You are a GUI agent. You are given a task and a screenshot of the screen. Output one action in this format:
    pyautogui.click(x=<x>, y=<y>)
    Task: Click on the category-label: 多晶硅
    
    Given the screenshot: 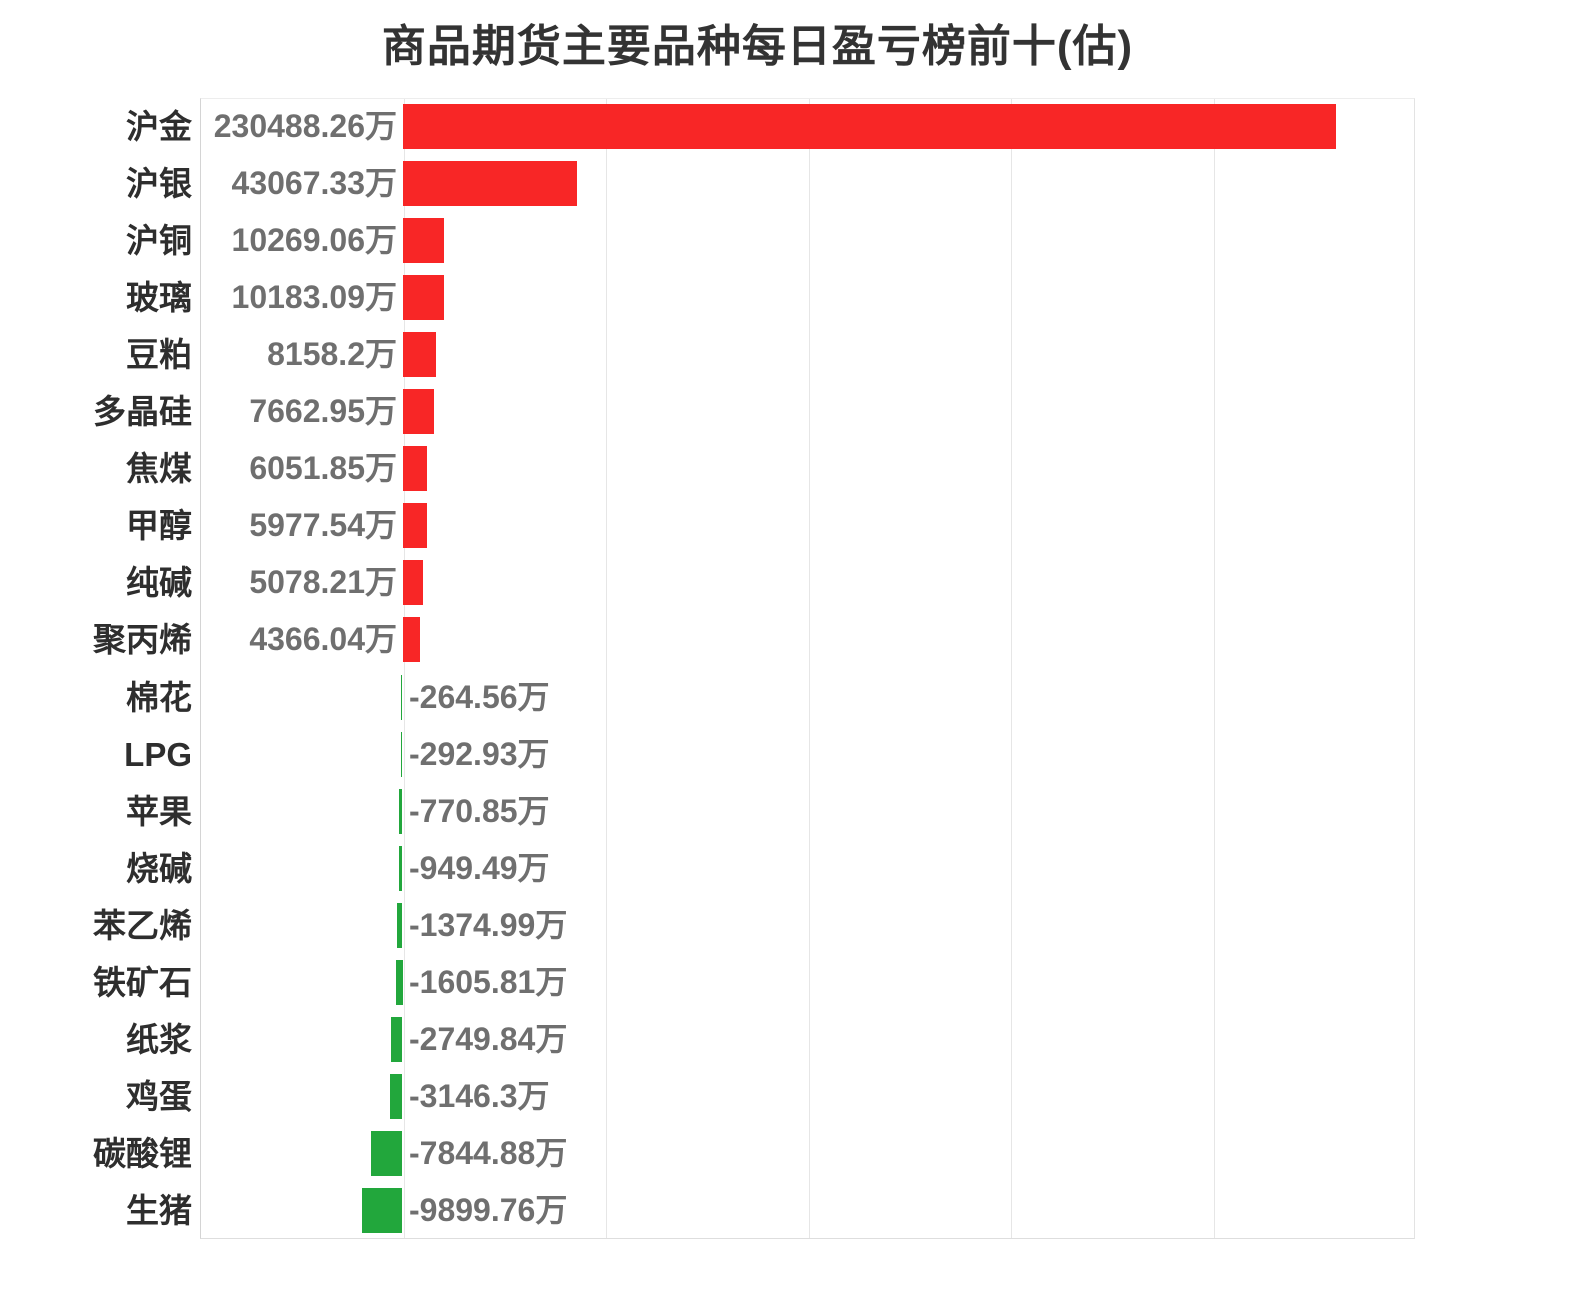 What is the action you would take?
    pyautogui.click(x=142, y=412)
    